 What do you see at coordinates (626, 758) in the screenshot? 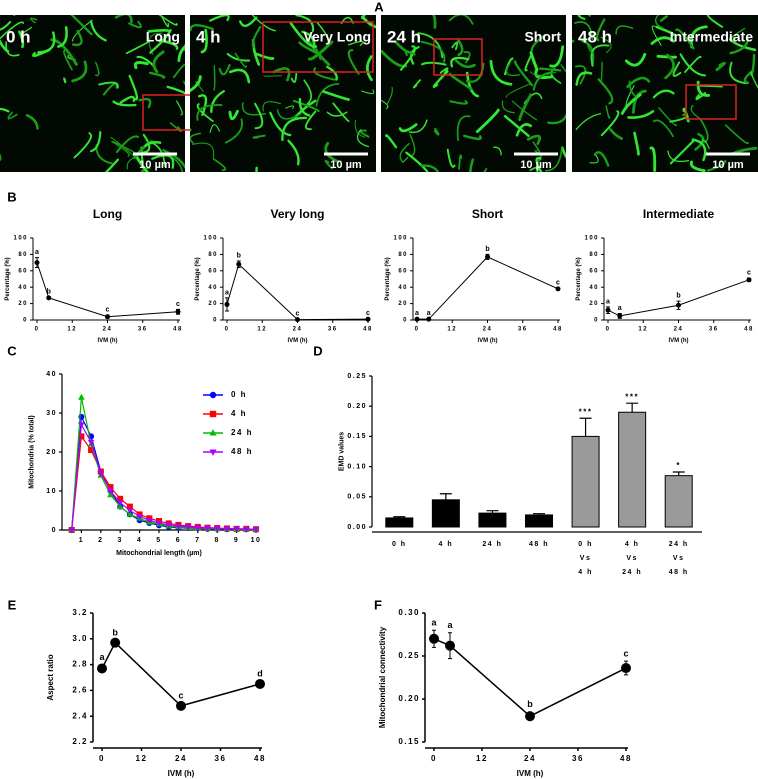
I see `x-tick-label: 48` at bounding box center [626, 758].